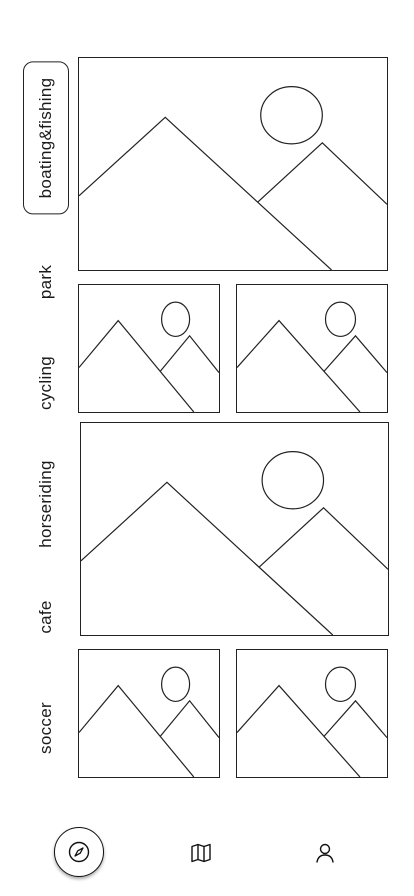 The height and width of the screenshot is (896, 414). Describe the element at coordinates (45, 282) in the screenshot. I see `category-park: park` at that location.